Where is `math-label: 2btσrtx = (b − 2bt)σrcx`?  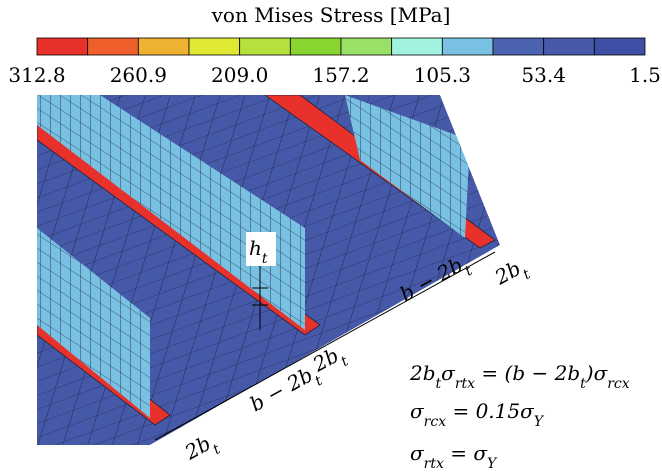 math-label: 2btσrtx = (b − 2bt)σrcx is located at coordinates (519, 376).